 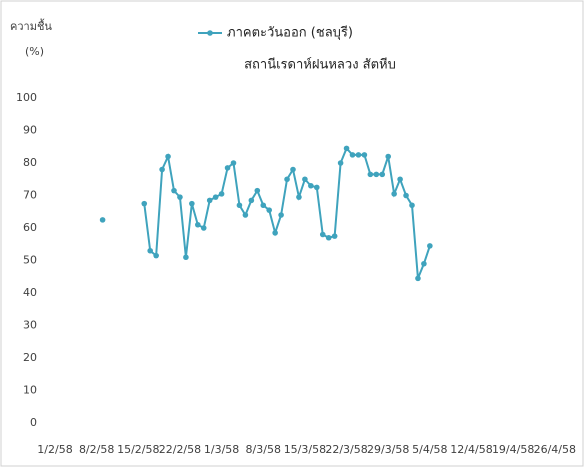 What do you see at coordinates (26, 97) in the screenshot?
I see `y-tick-label: 100` at bounding box center [26, 97].